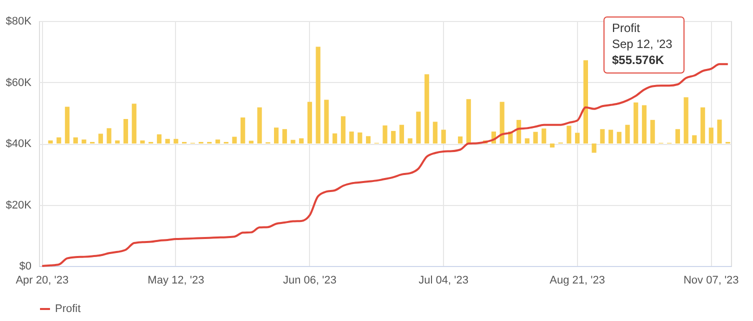 This screenshot has height=321, width=753. What do you see at coordinates (711, 280) in the screenshot?
I see `x-tick-label: Nov 07, '23` at bounding box center [711, 280].